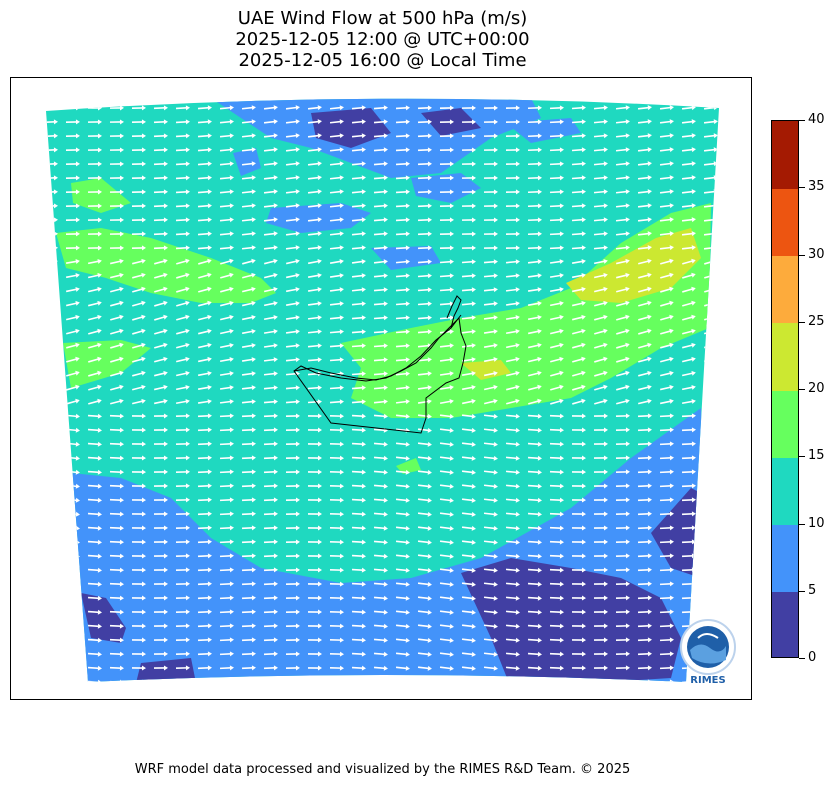  What do you see at coordinates (816, 119) in the screenshot?
I see `colorbar-tick-label: 40` at bounding box center [816, 119].